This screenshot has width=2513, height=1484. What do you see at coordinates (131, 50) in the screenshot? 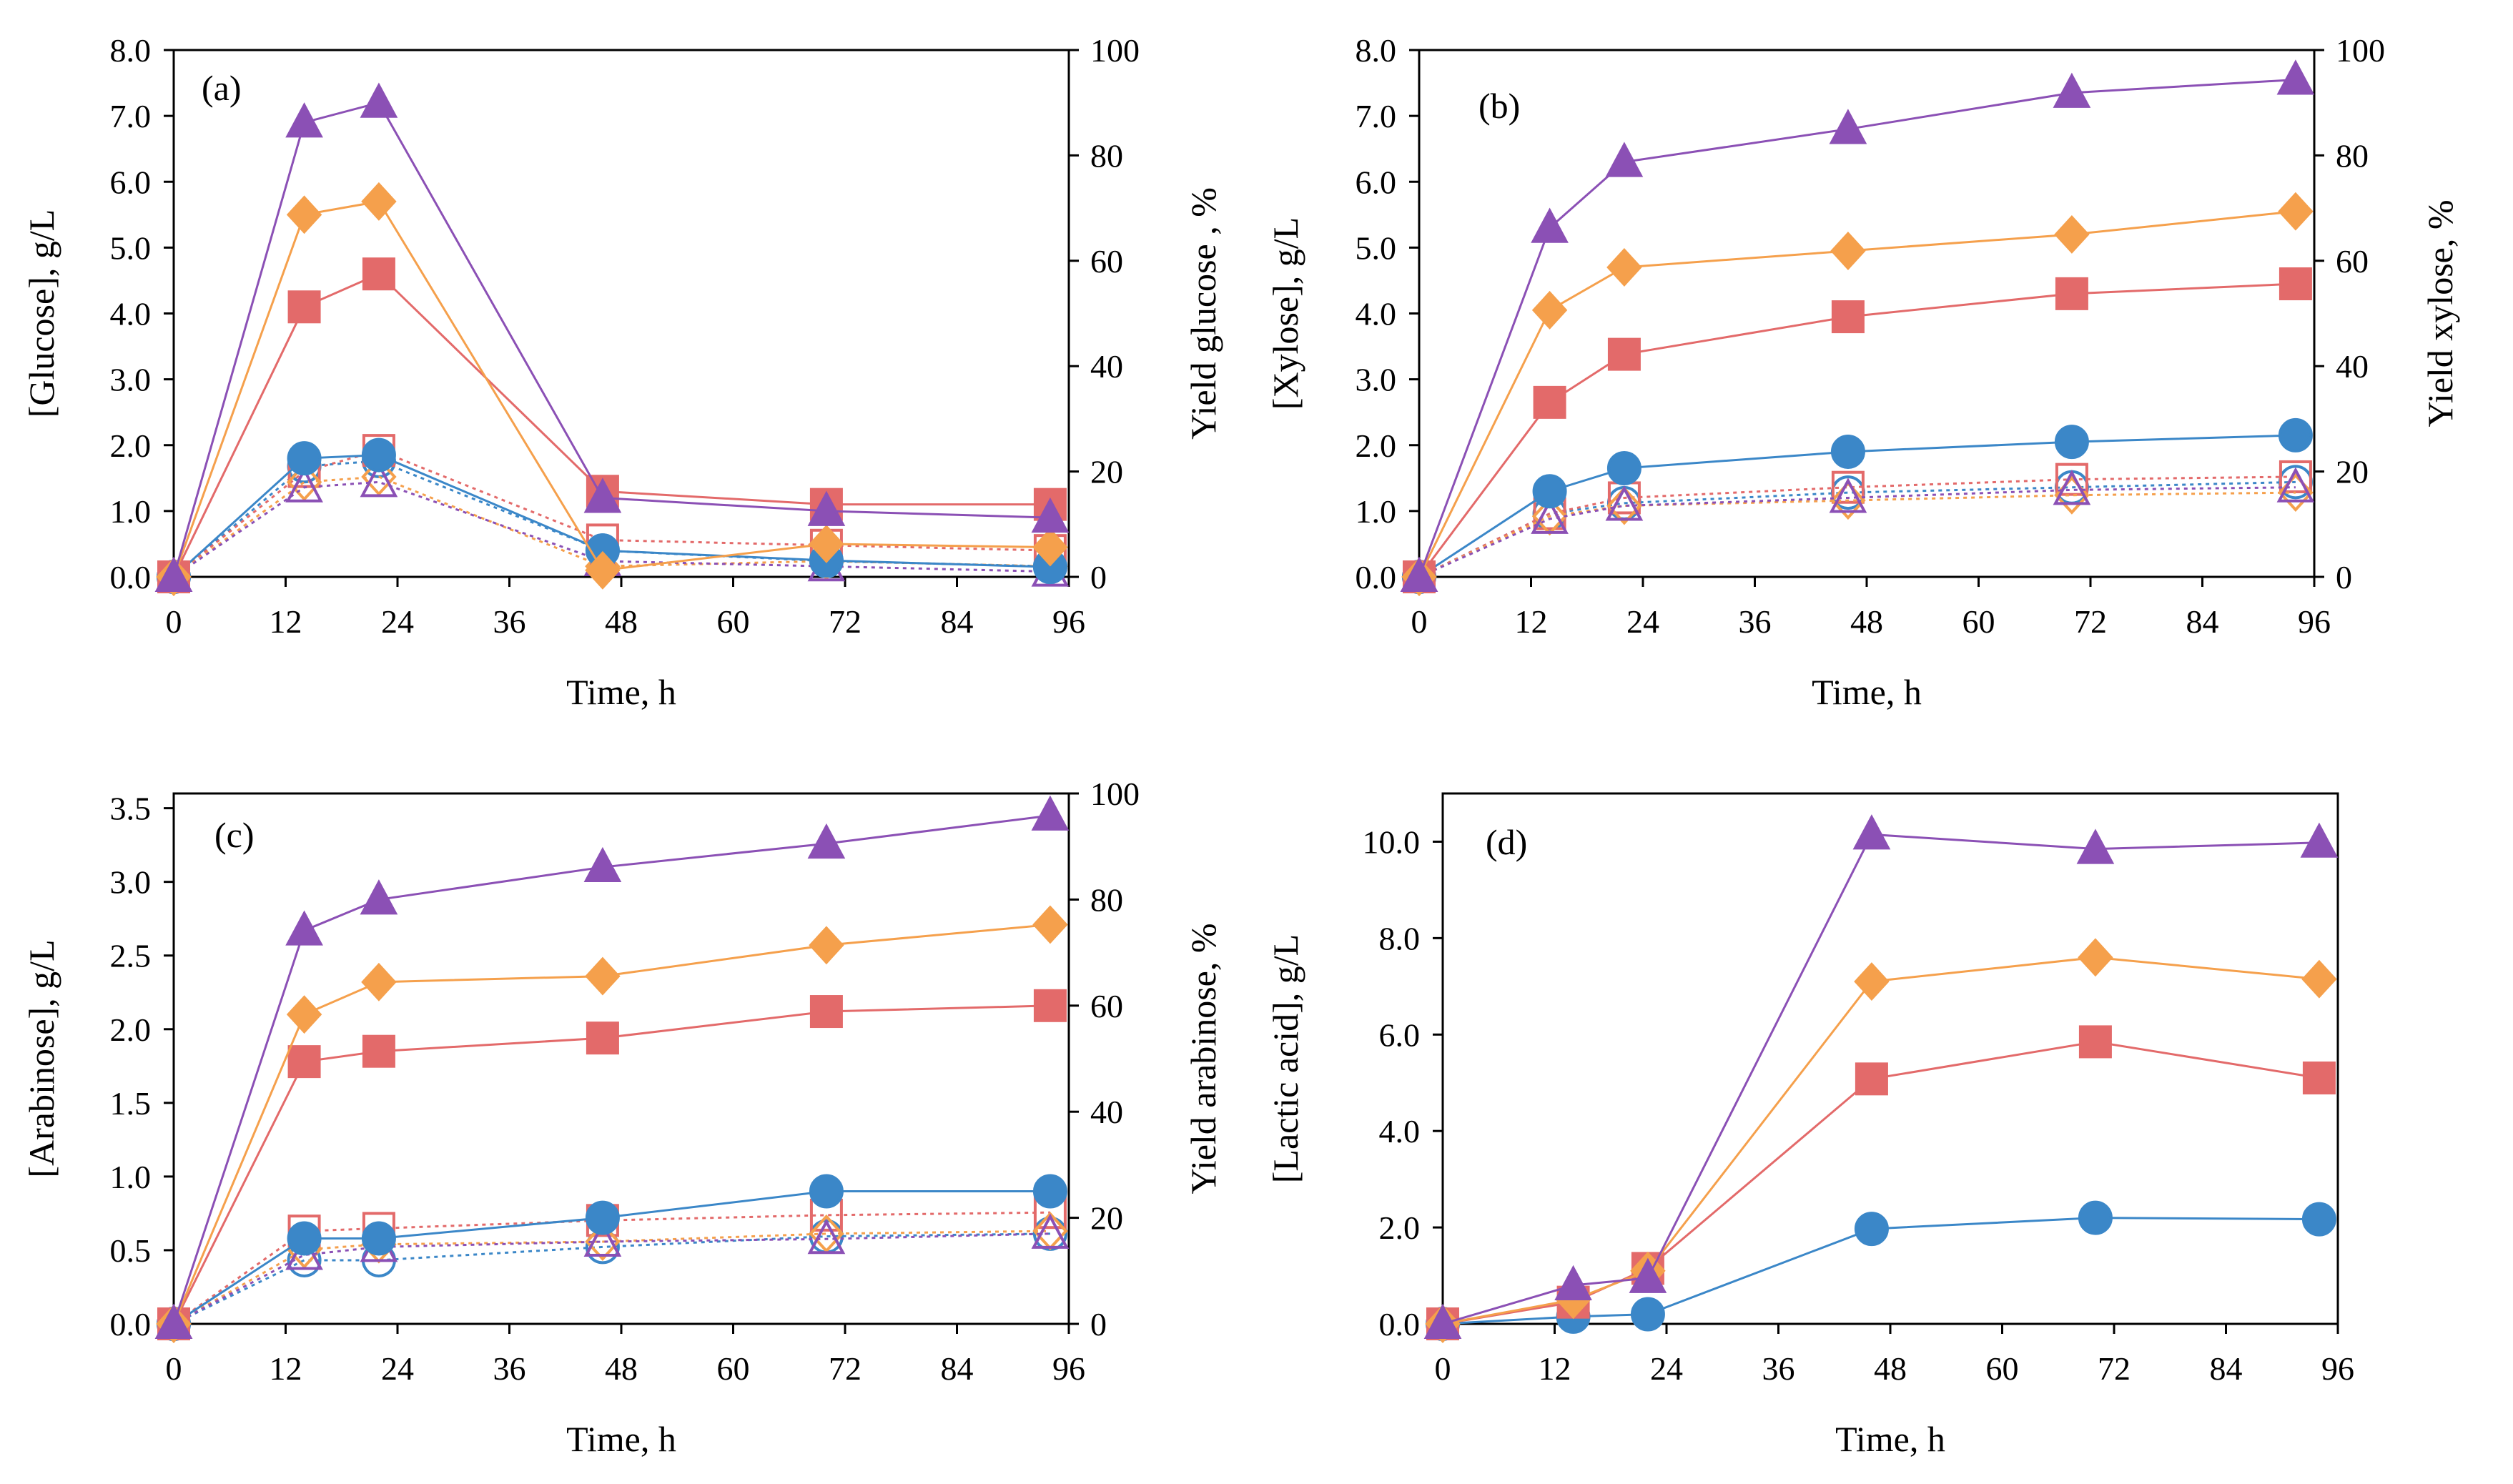
I see `y-tick-label: 8.0` at bounding box center [131, 50].